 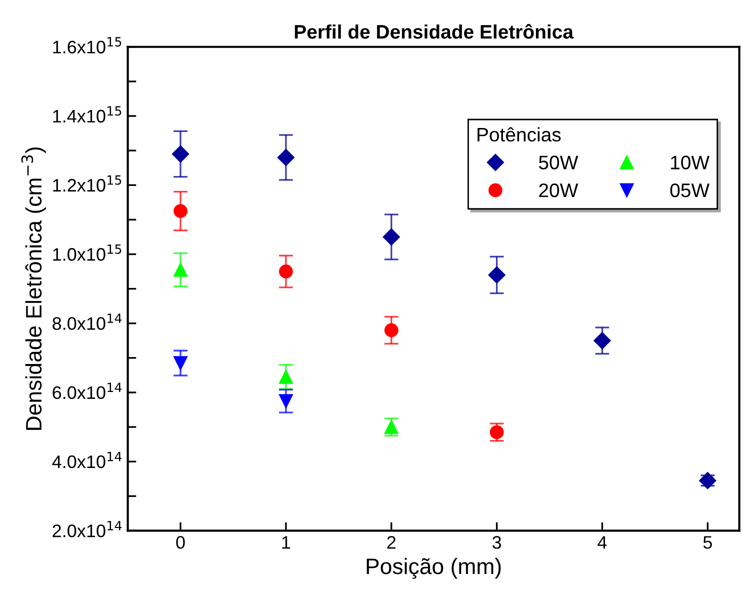 What do you see at coordinates (690, 163) in the screenshot?
I see `legend-label: 10W` at bounding box center [690, 163].